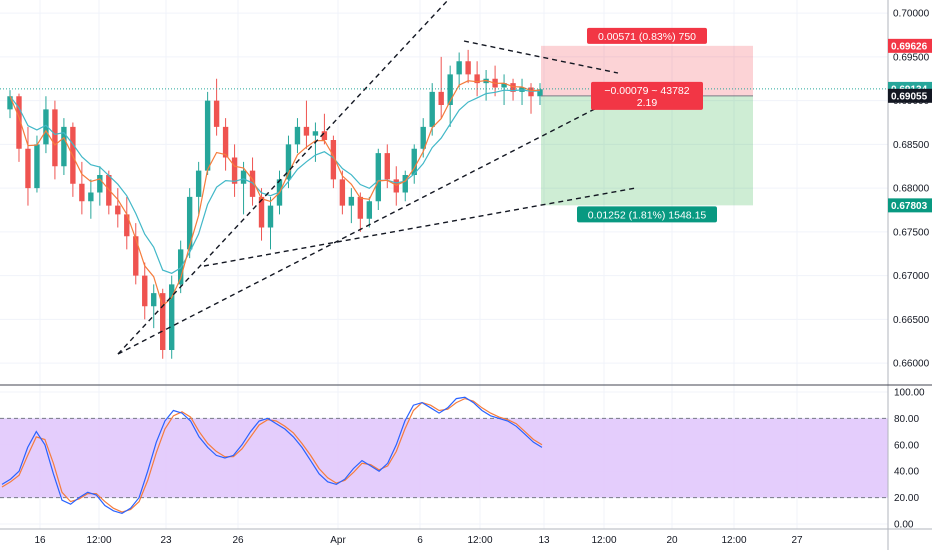 The width and height of the screenshot is (932, 555). I want to click on target-label-text: 0.01252 (1.81%) 1548.15, so click(647, 215).